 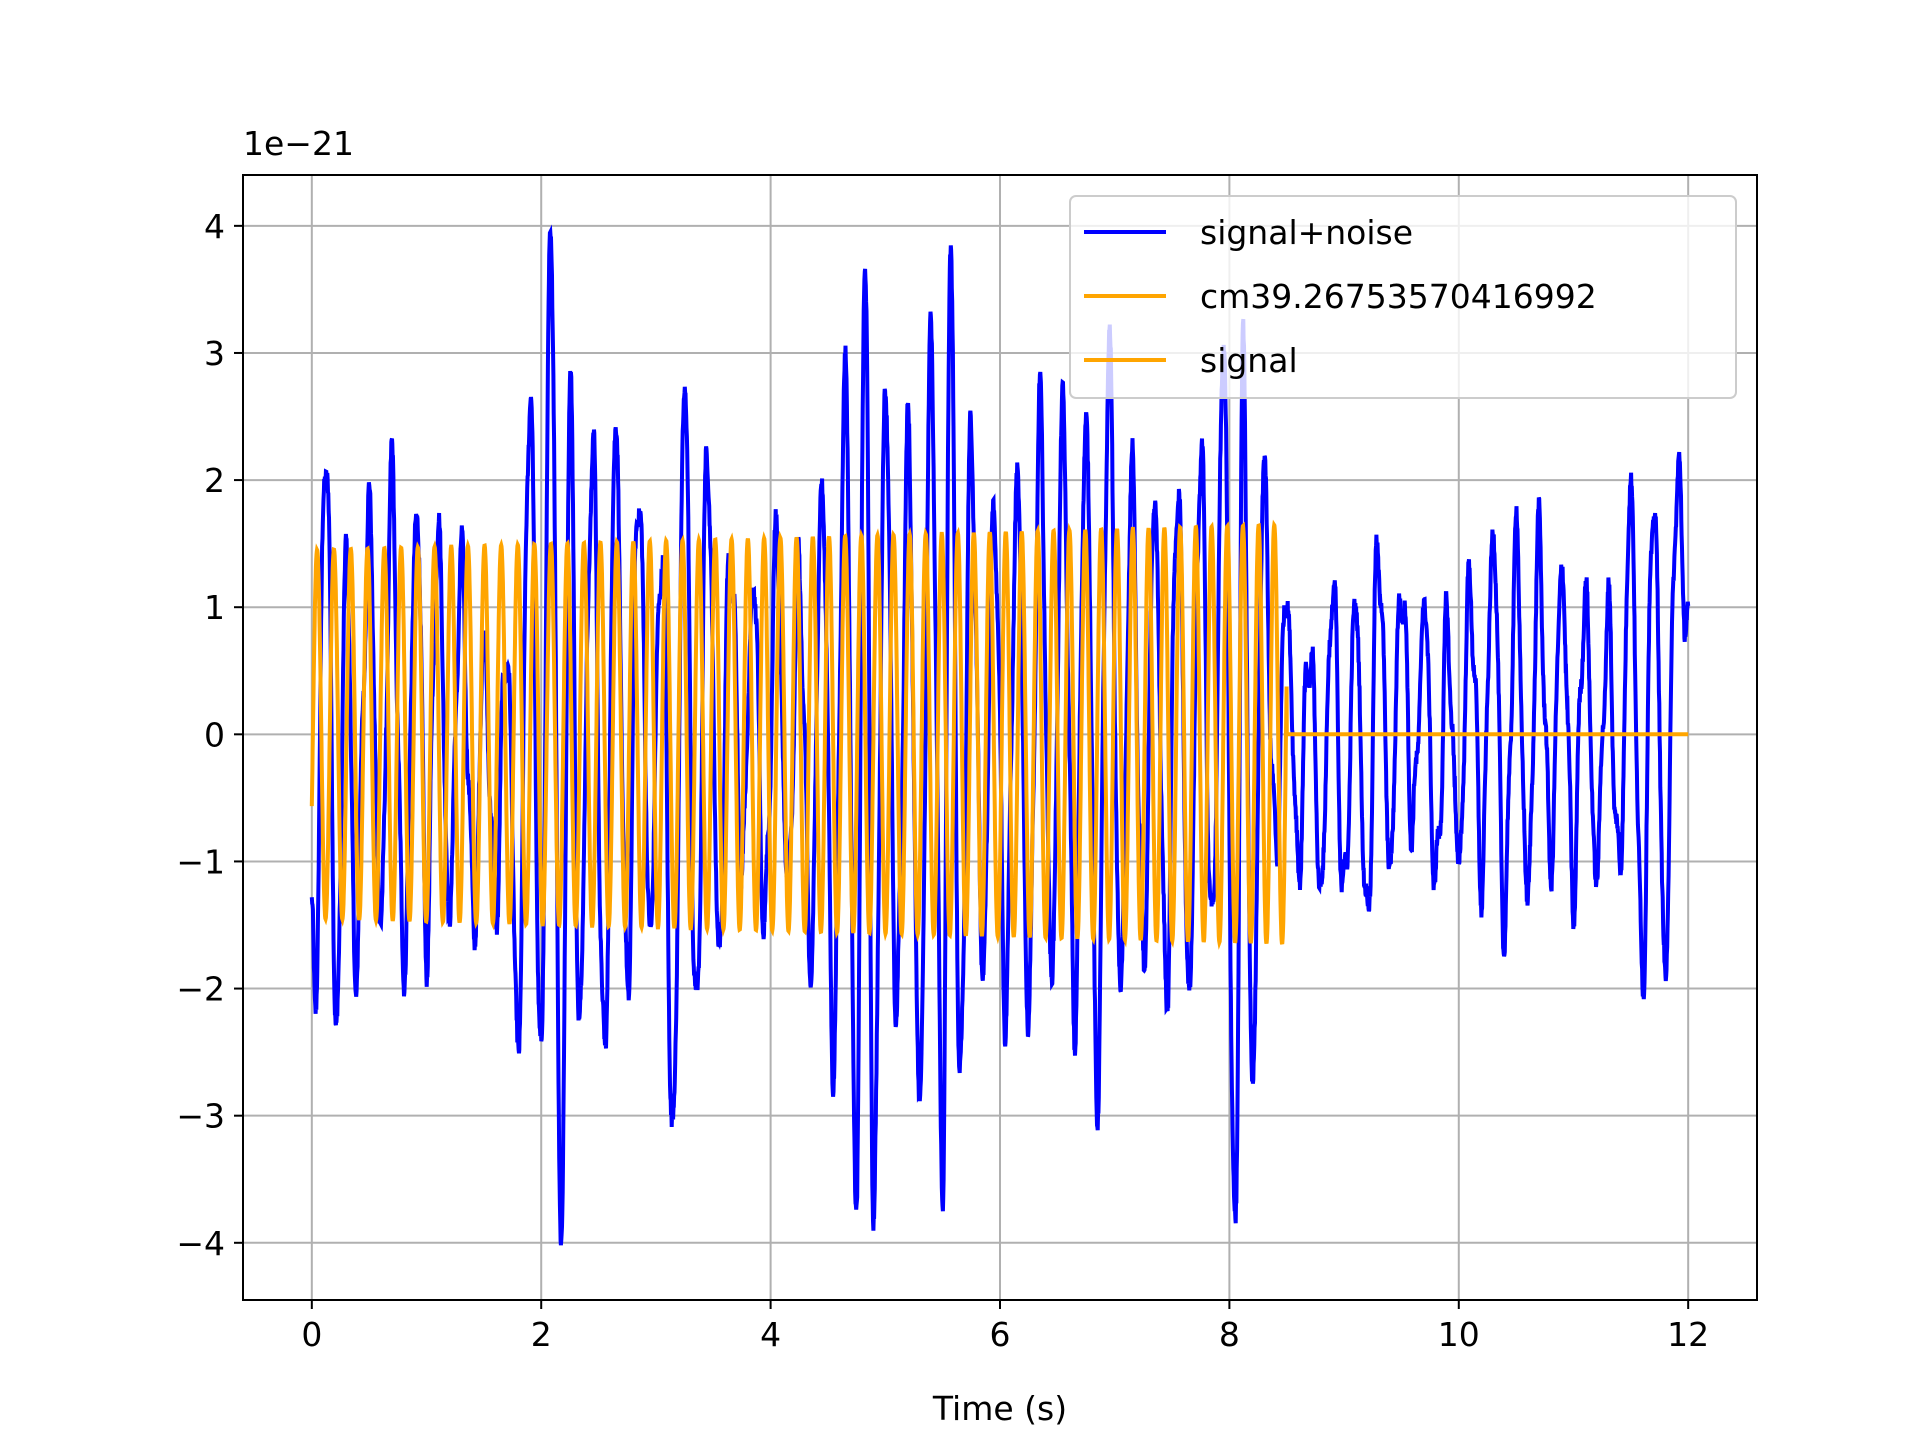 I want to click on legend-box, so click(x=1403, y=297).